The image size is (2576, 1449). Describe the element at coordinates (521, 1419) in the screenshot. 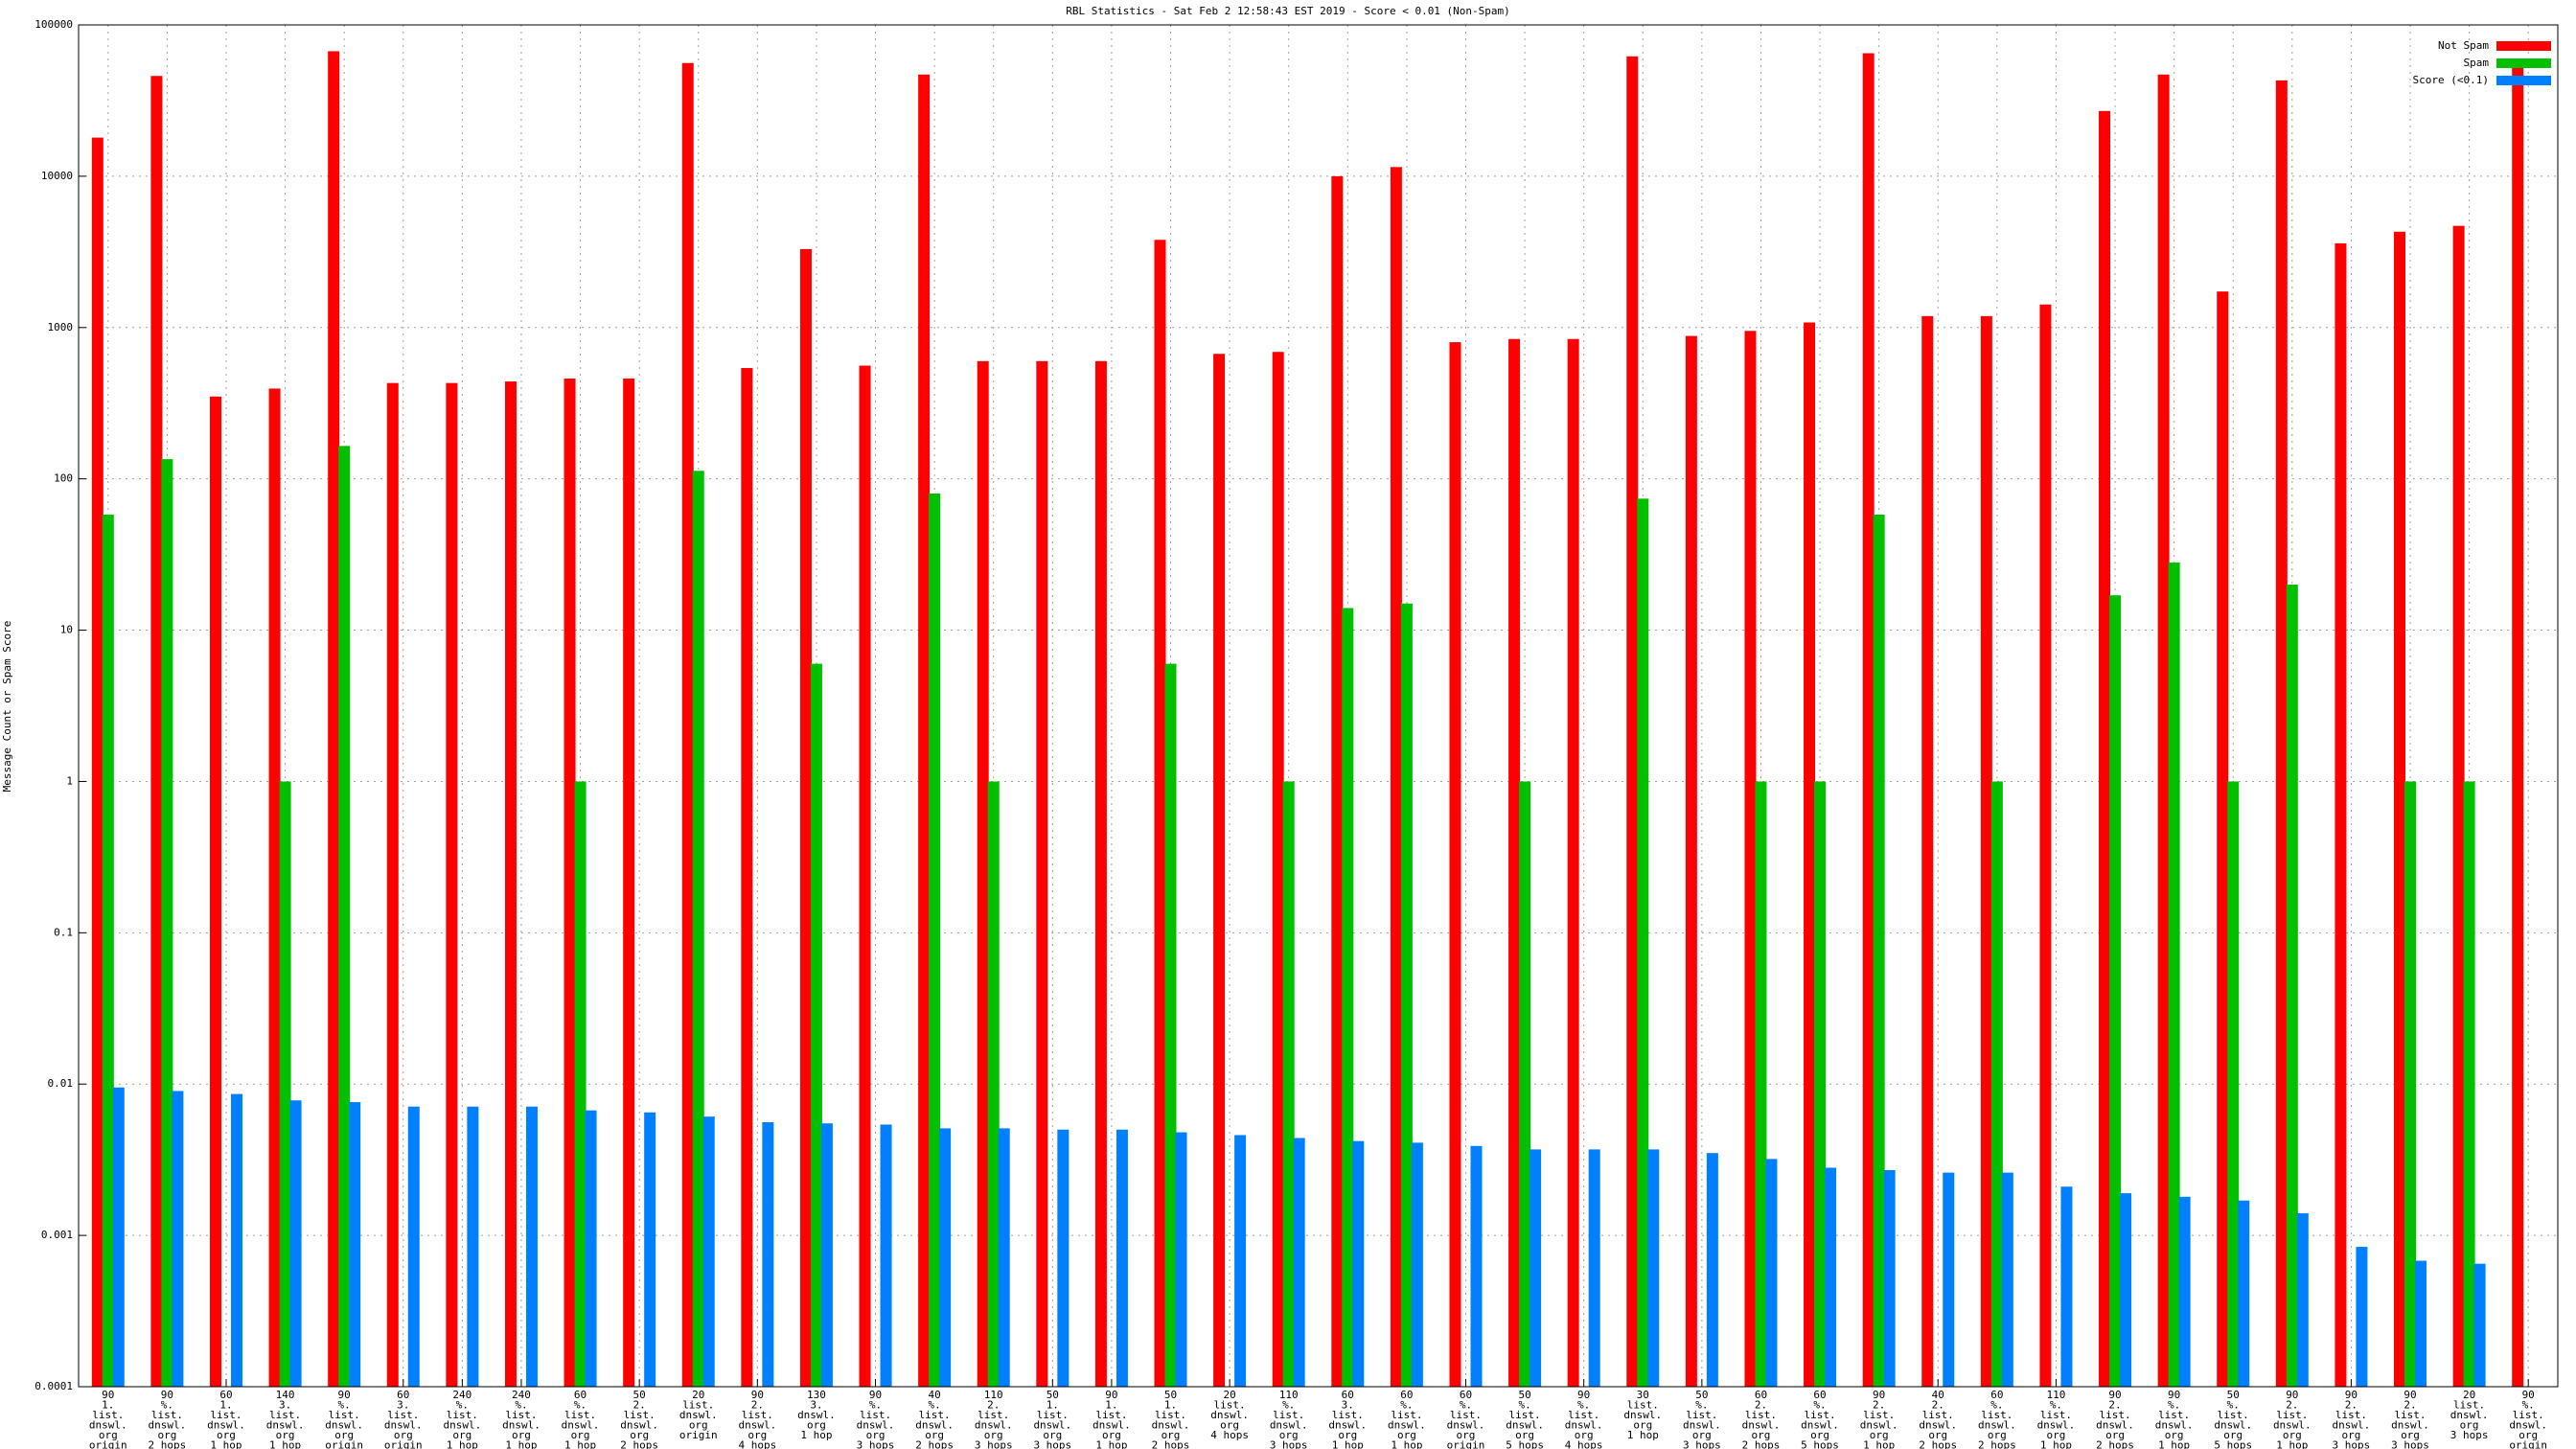

I see `x-tick-label: 240%. list. dnswl. org 1 hop` at that location.